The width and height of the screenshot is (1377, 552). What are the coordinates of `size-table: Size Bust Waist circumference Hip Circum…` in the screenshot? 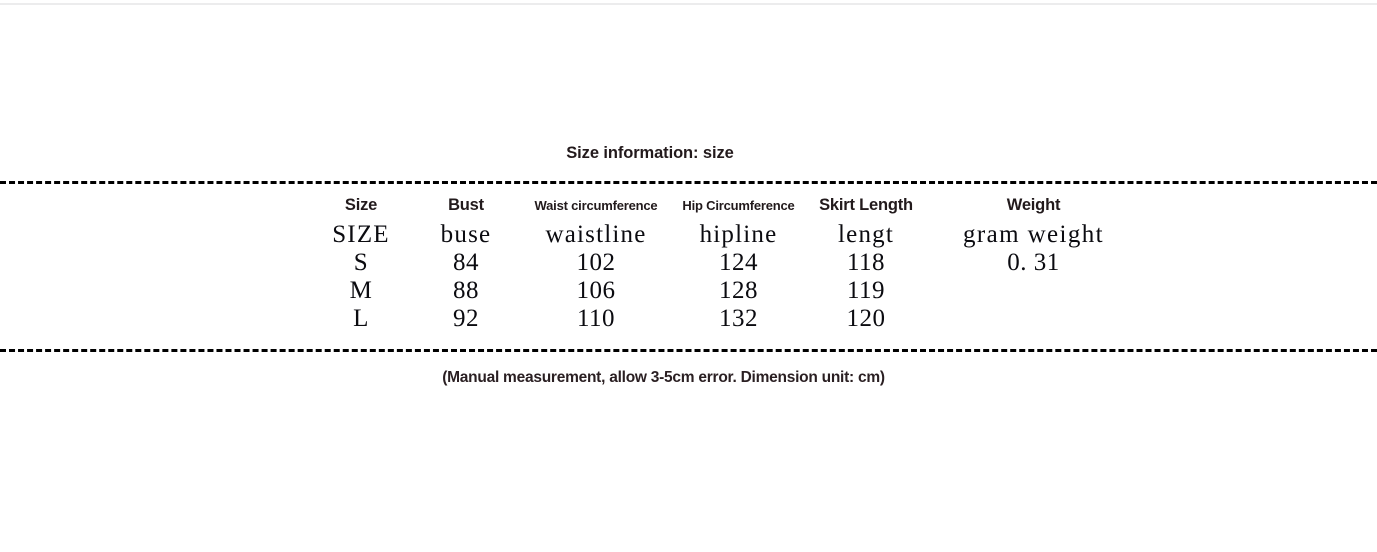 It's located at (726, 264).